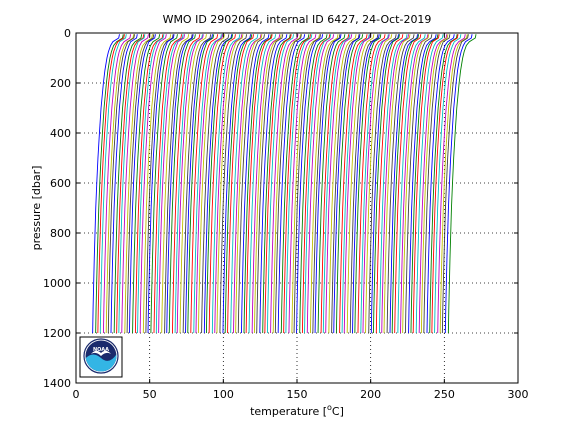  Describe the element at coordinates (57, 333) in the screenshot. I see `y-tick-label: 1200` at that location.